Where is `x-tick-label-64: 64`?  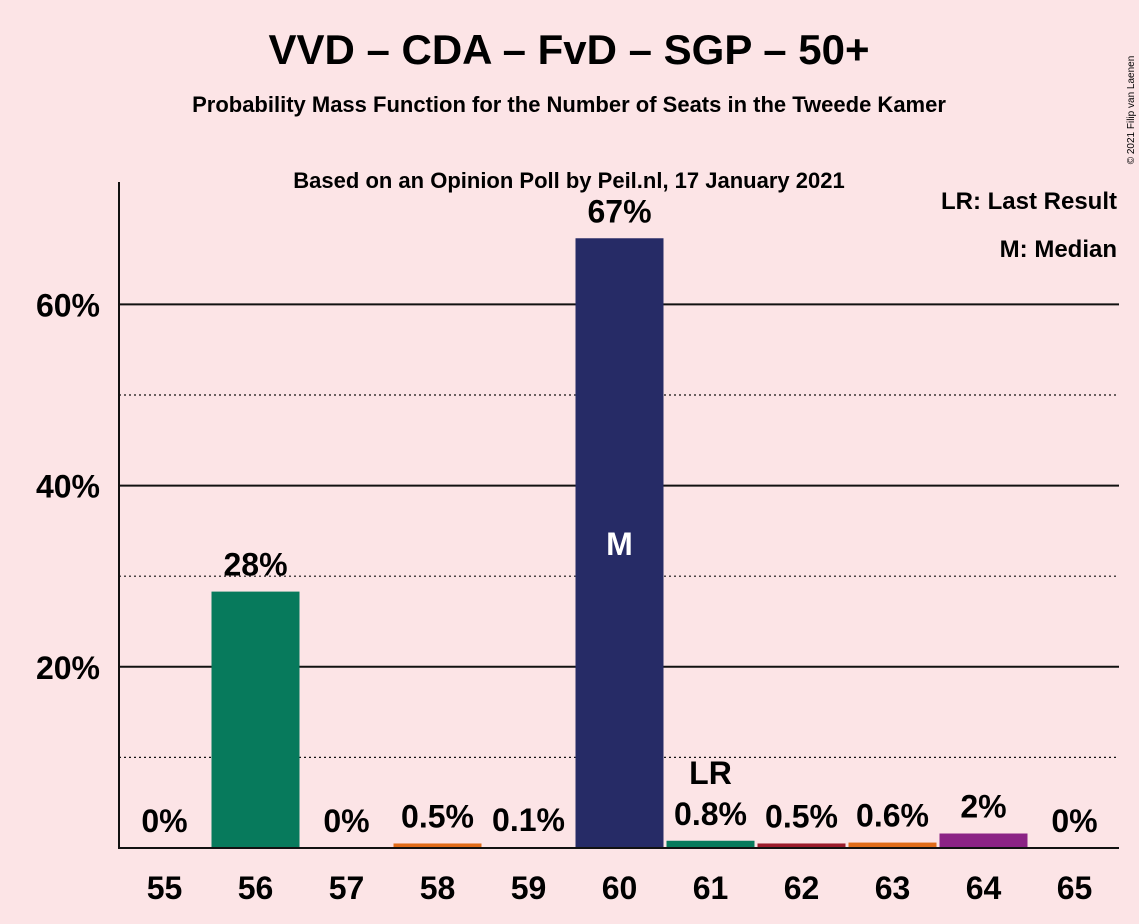 x-tick-label-64: 64 is located at coordinates (984, 888).